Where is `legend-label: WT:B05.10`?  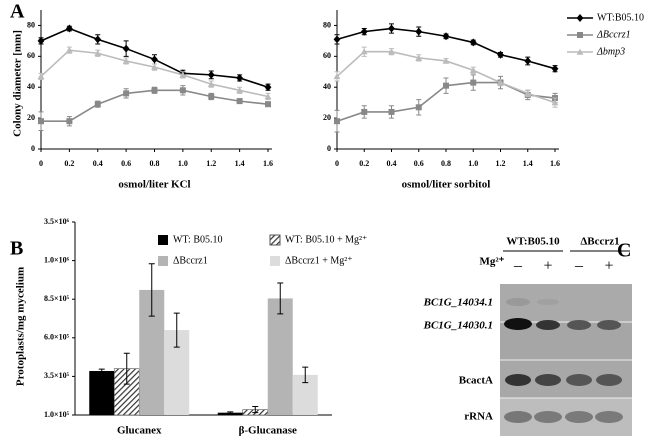
legend-label: WT:B05.10 is located at coordinates (620, 17).